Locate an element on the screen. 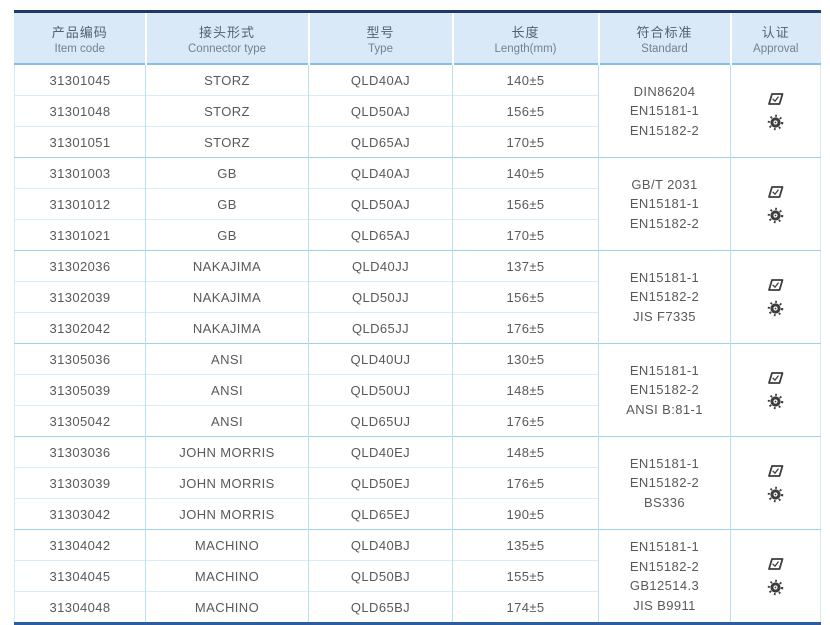 This screenshot has height=625, width=830. length-cell: 137±5 is located at coordinates (525, 266).